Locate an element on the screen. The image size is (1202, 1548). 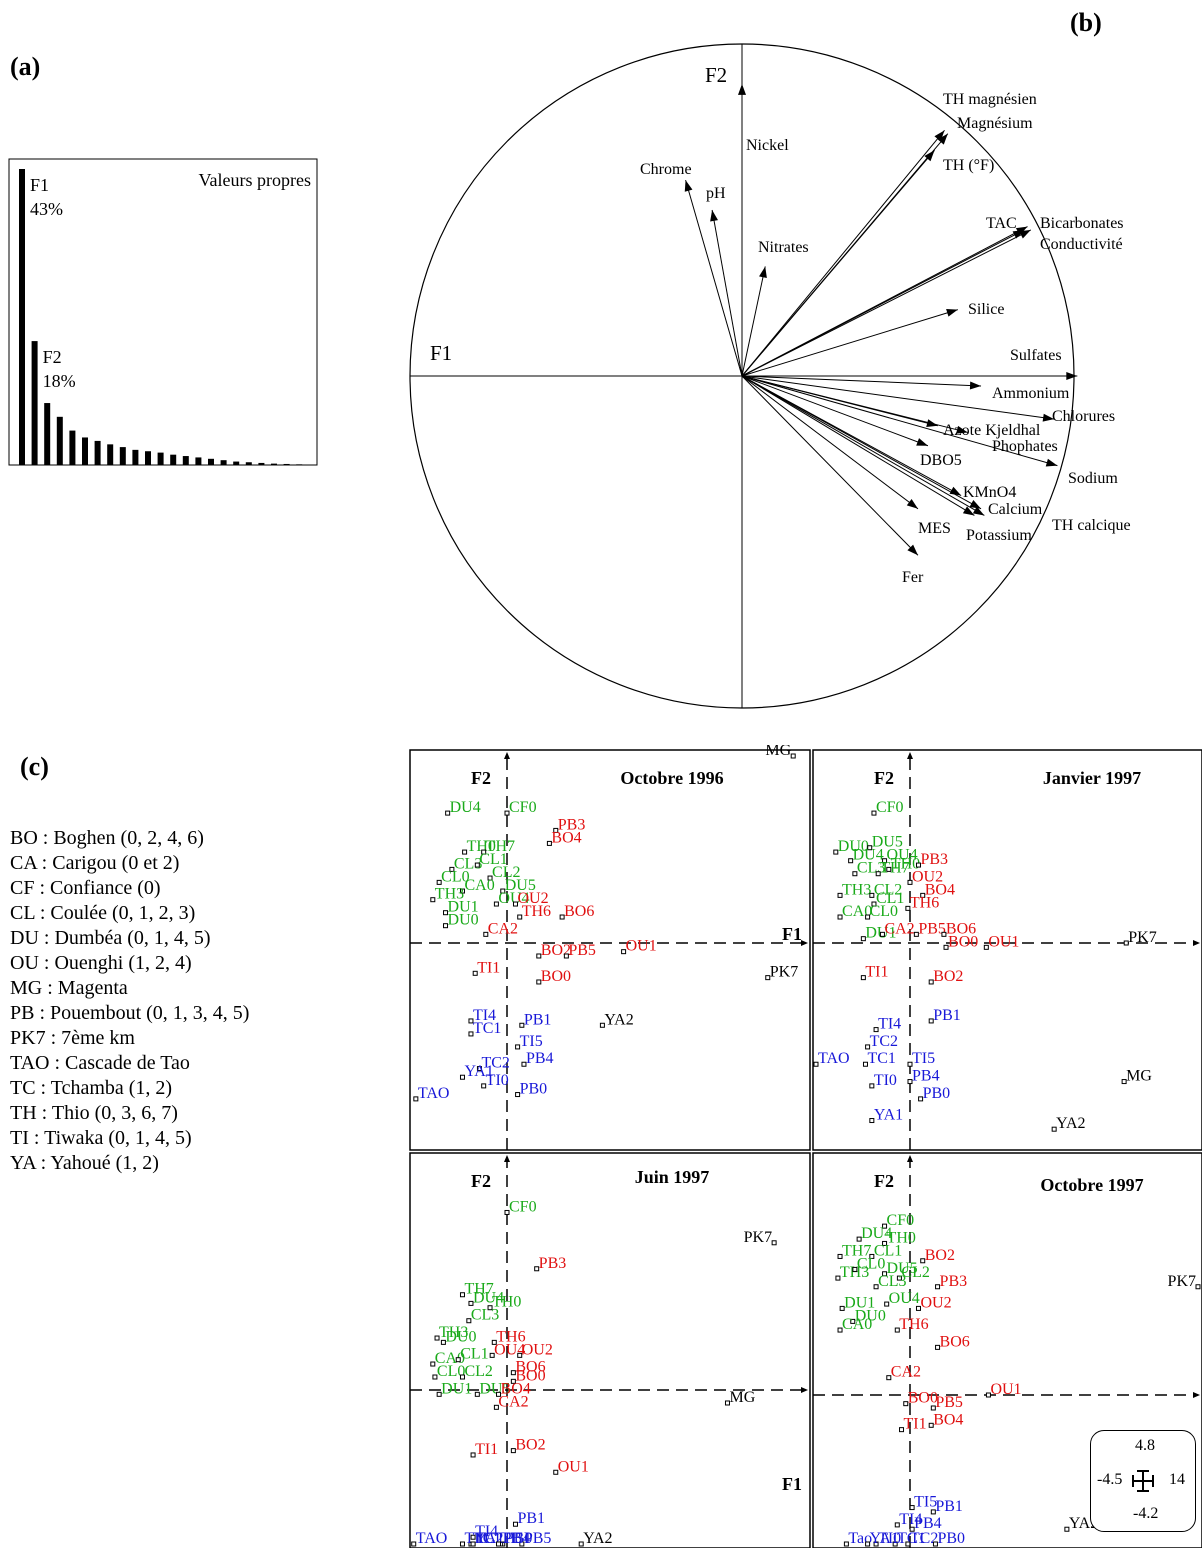
point-label: CL3 is located at coordinates (892, 1281).